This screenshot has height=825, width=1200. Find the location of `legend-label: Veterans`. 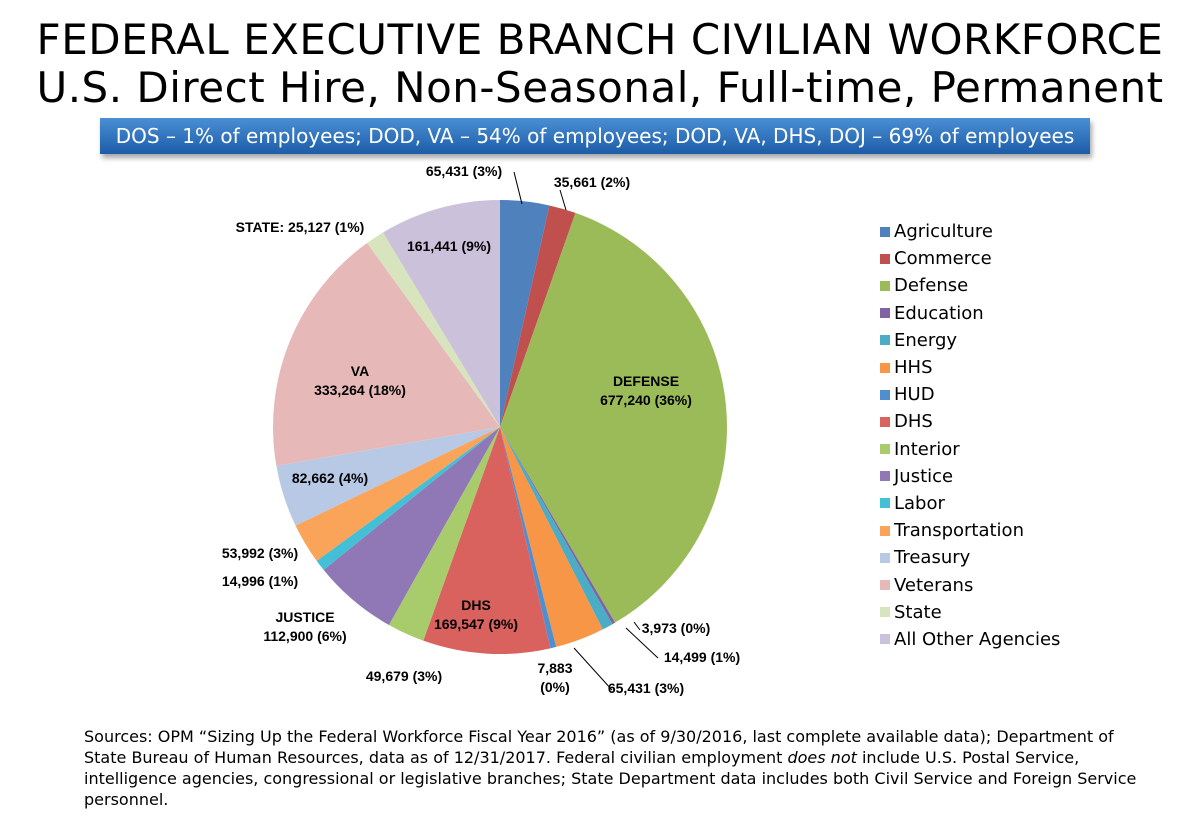

legend-label: Veterans is located at coordinates (934, 585).